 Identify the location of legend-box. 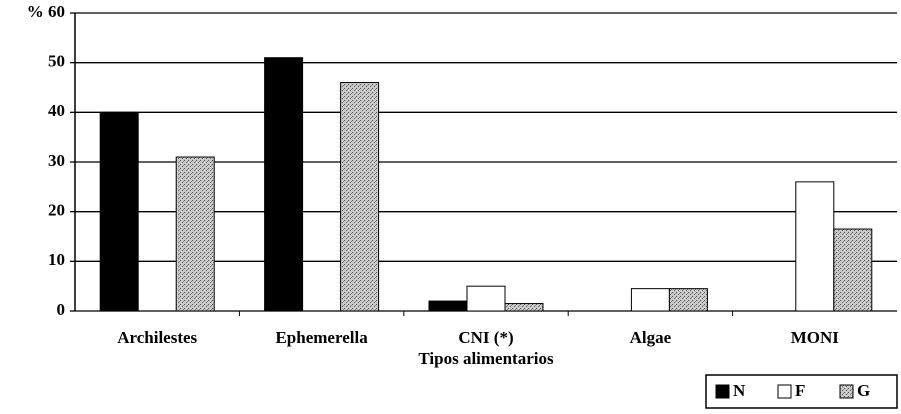
(801, 391).